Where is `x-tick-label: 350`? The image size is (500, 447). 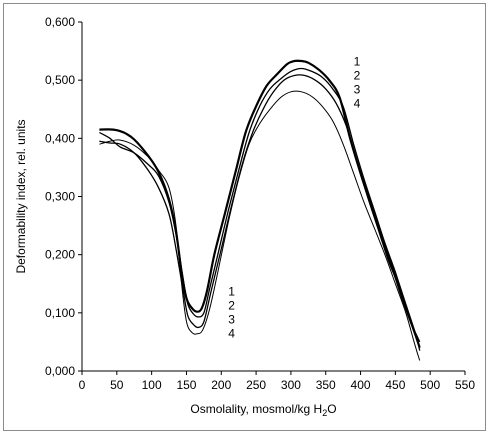 x-tick-label: 350 is located at coordinates (326, 385).